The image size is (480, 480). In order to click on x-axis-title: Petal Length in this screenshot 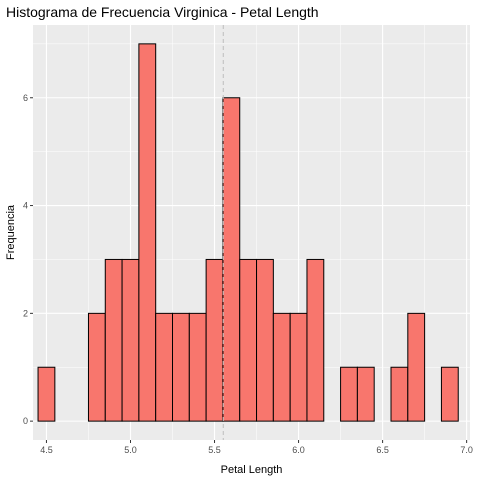, I will do `click(252, 470)`.